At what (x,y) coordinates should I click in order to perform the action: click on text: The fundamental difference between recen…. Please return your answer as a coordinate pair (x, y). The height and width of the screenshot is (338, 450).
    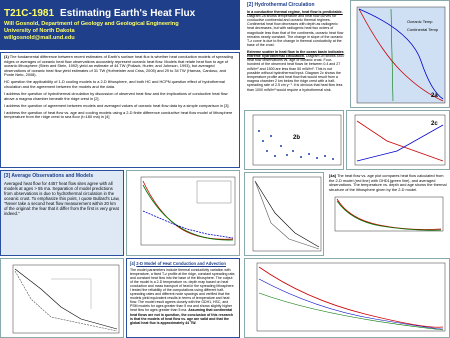
    Looking at the image, I should click on (118, 66).